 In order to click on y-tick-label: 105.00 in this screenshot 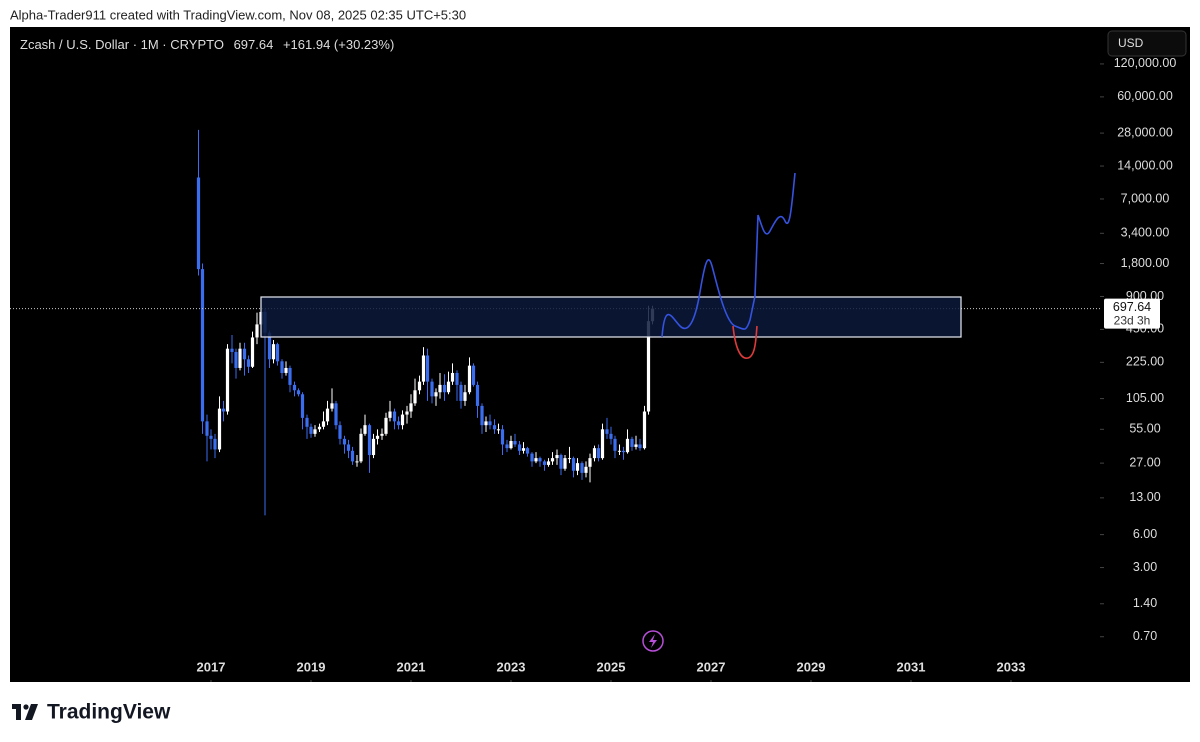, I will do `click(1145, 398)`.